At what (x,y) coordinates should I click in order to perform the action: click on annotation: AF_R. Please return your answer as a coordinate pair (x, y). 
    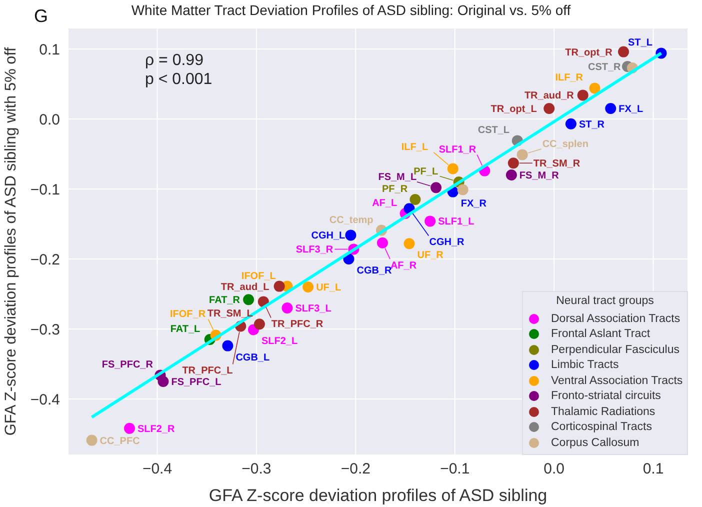
    Looking at the image, I should click on (404, 266).